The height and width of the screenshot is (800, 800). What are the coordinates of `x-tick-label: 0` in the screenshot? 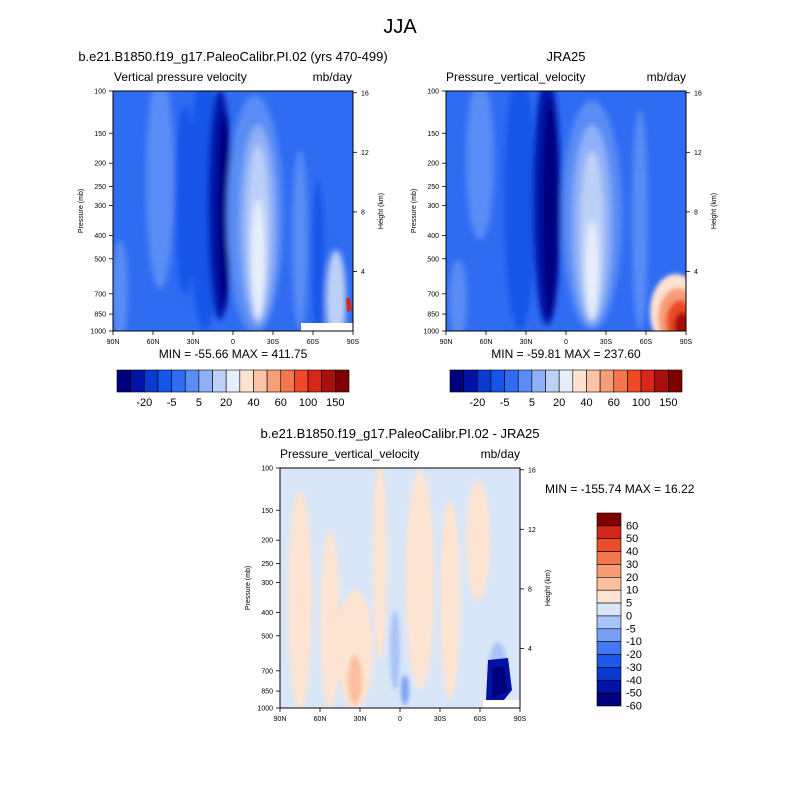 It's located at (233, 342).